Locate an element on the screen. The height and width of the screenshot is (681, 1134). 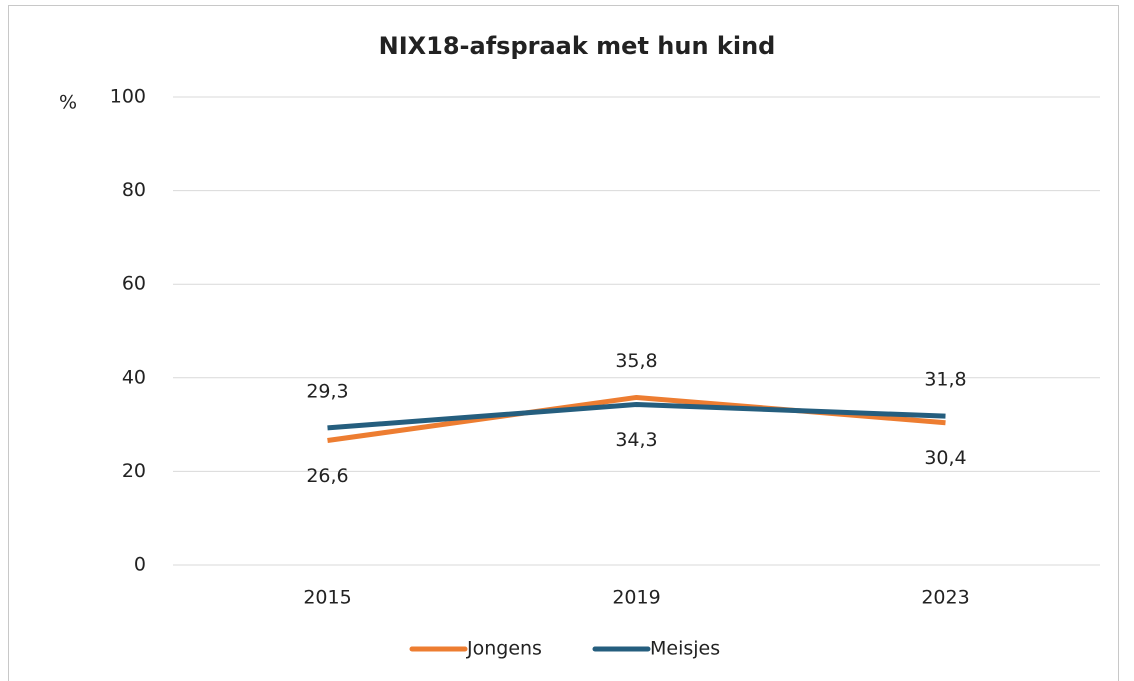
data-label: 34,3 is located at coordinates (636, 440).